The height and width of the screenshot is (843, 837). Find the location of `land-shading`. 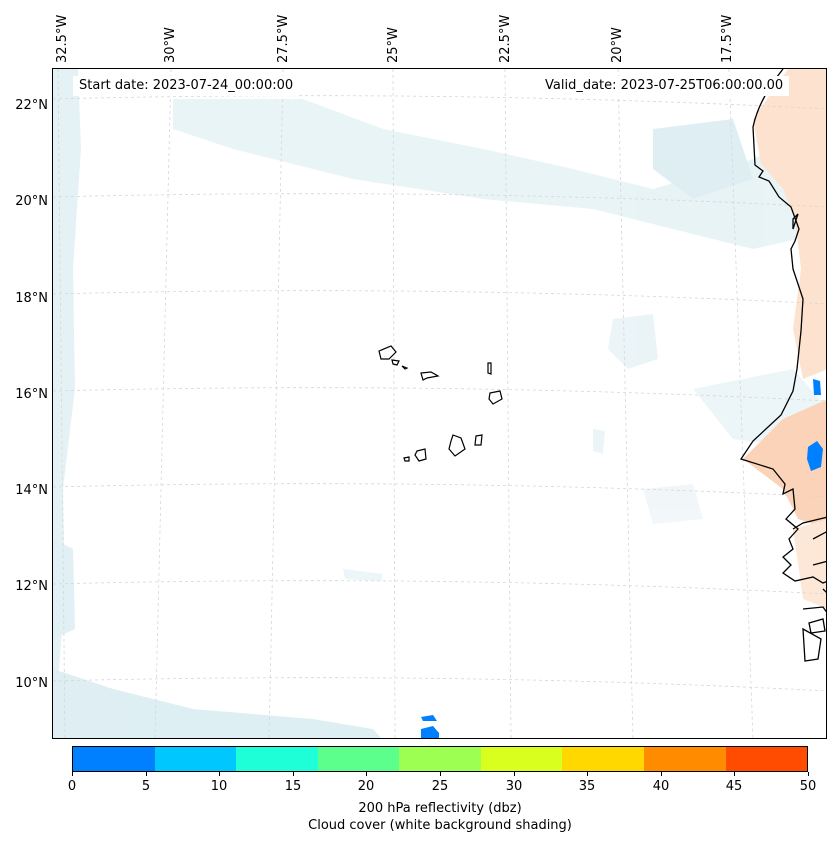

land-shading is located at coordinates (784, 339).